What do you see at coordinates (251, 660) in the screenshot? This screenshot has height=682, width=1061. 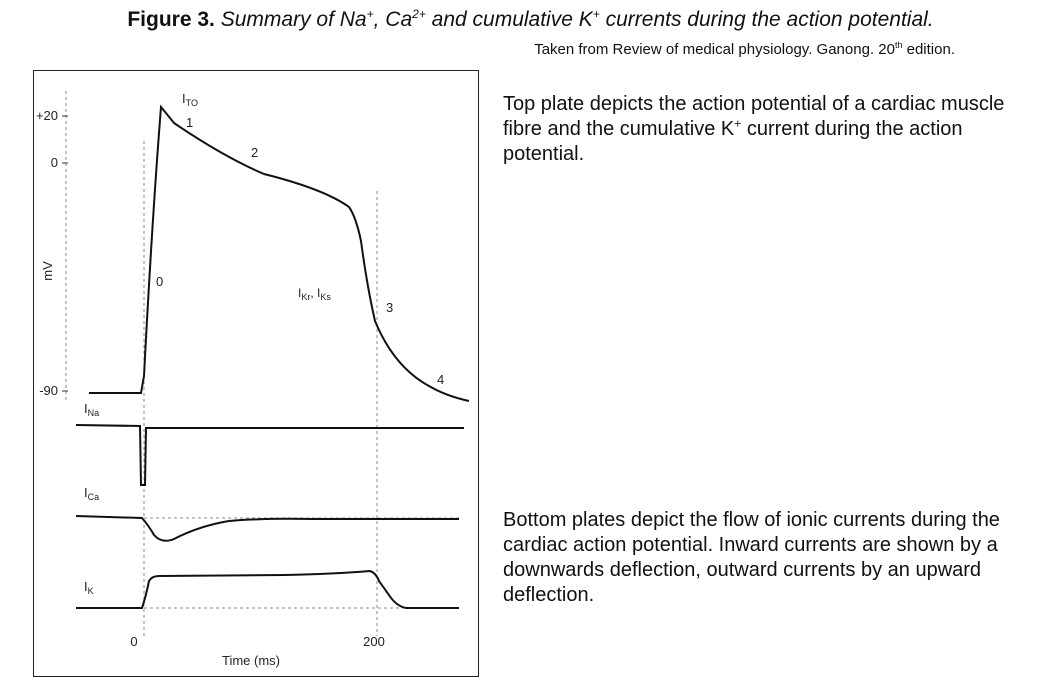 I see `x-axis-label: Time (ms)` at bounding box center [251, 660].